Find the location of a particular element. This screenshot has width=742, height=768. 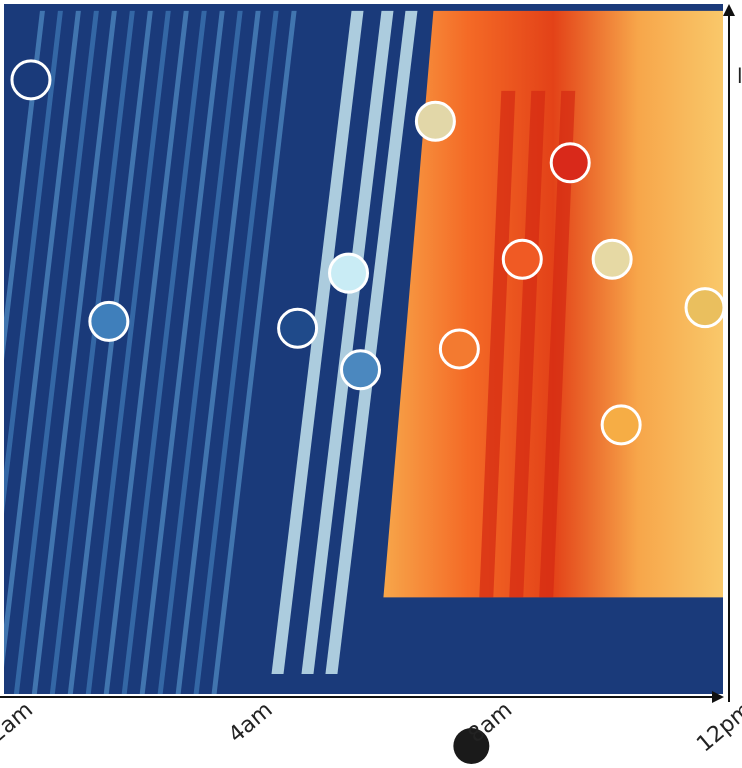

x-tick-label: 12am is located at coordinates (19, 727).